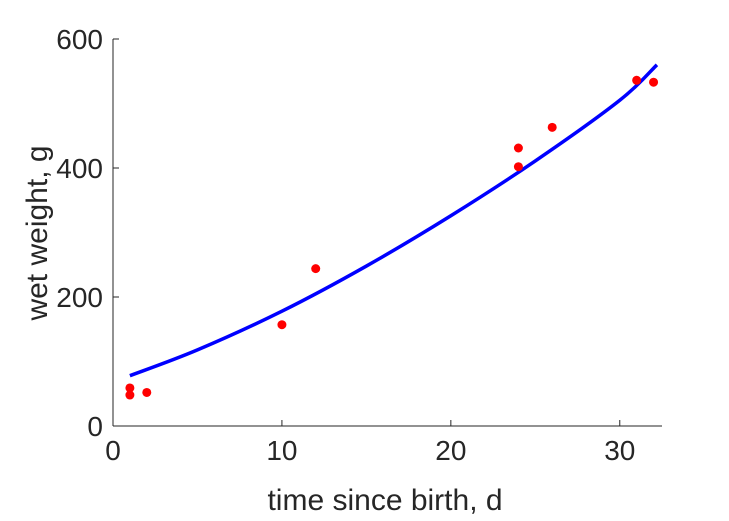 The image size is (729, 521). What do you see at coordinates (281, 450) in the screenshot?
I see `x-tick-label: 10` at bounding box center [281, 450].